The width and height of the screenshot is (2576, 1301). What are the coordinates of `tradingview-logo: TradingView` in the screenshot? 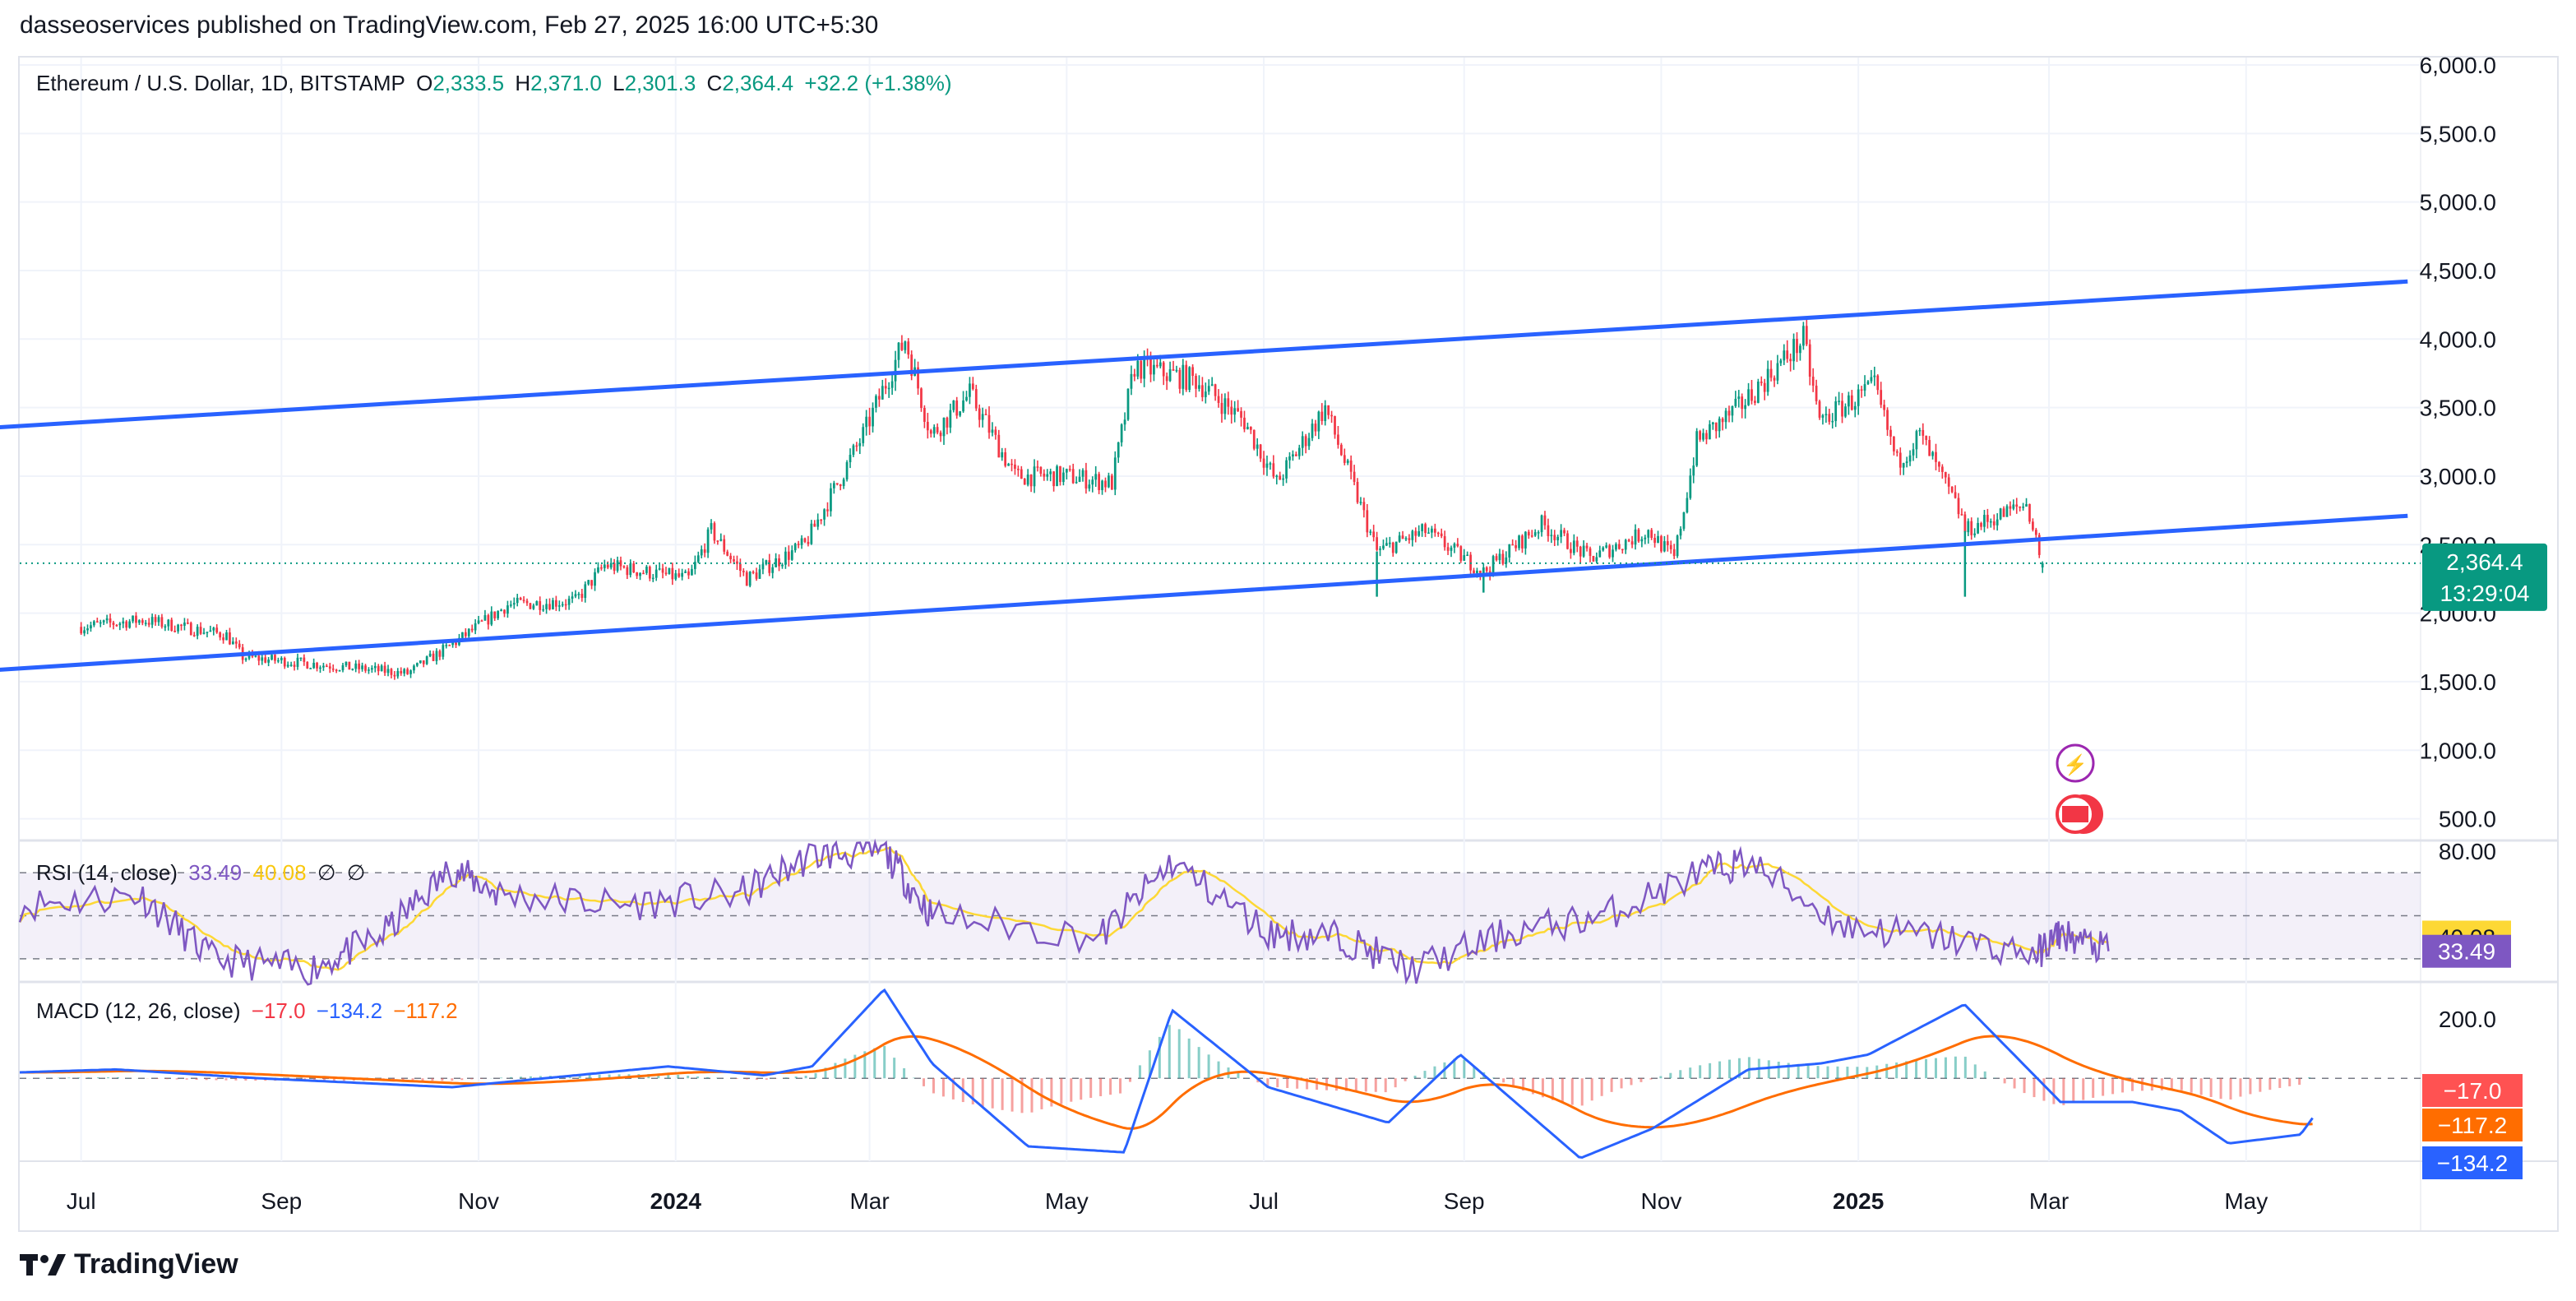 It's located at (129, 1264).